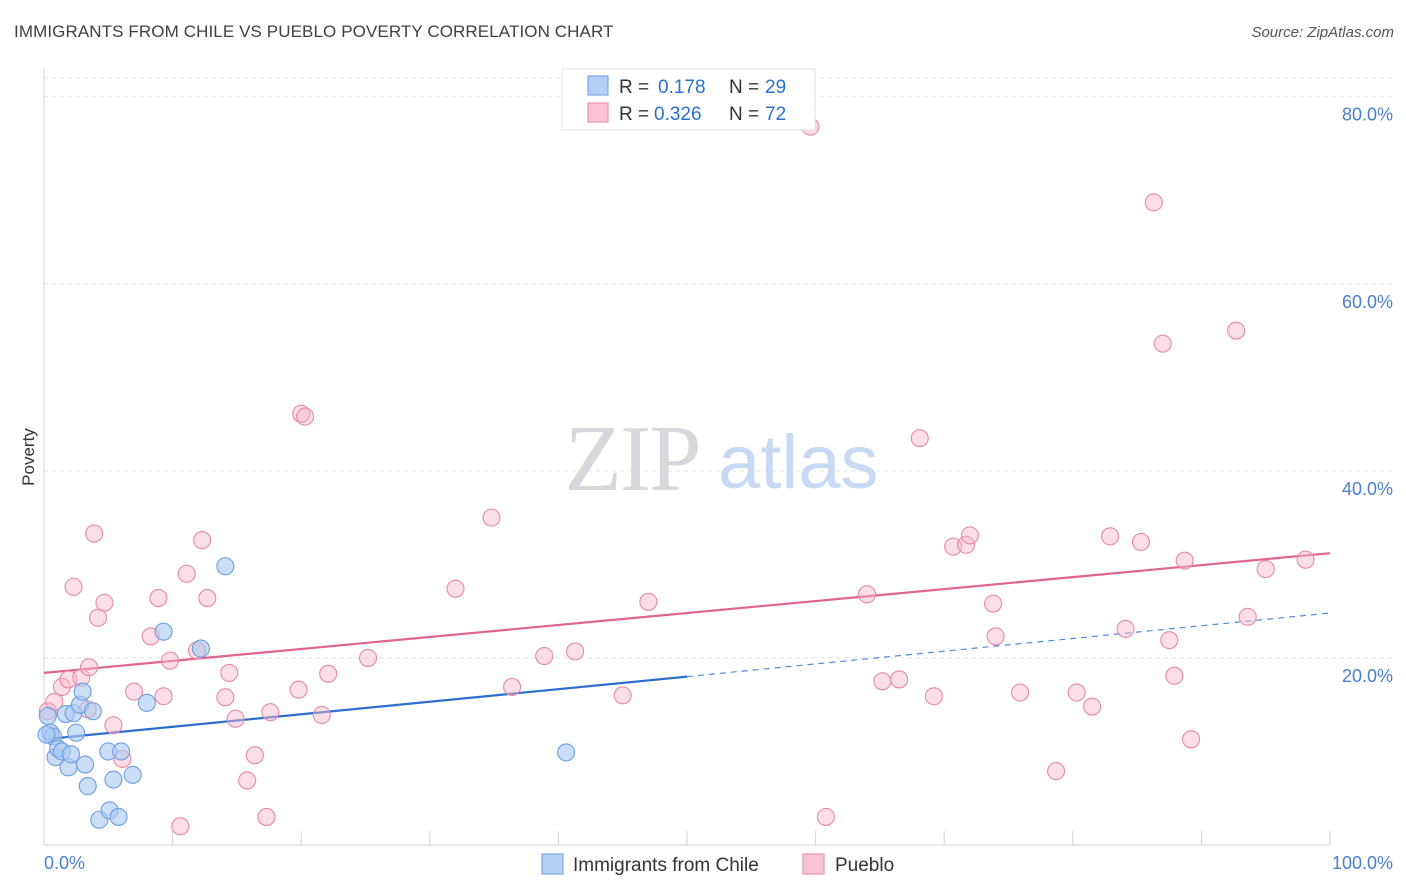  Describe the element at coordinates (598, 85) in the screenshot. I see `legend-swatch-chile` at that location.